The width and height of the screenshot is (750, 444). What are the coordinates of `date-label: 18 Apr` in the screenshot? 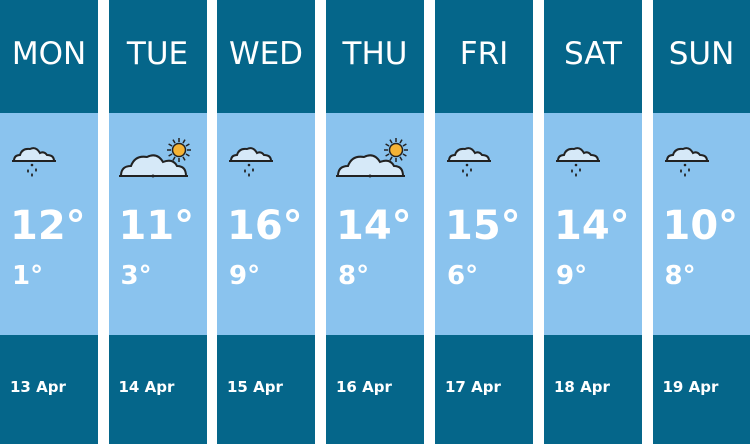 It's located at (582, 387).